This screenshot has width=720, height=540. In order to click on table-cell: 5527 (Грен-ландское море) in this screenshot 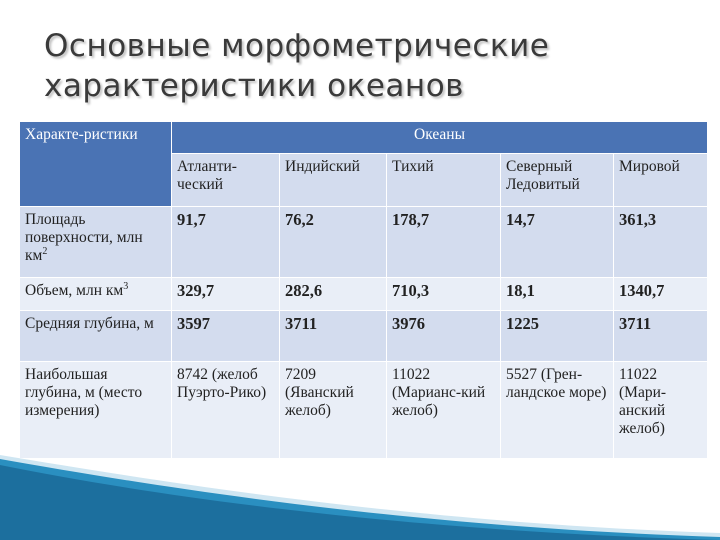, I will do `click(557, 410)`.